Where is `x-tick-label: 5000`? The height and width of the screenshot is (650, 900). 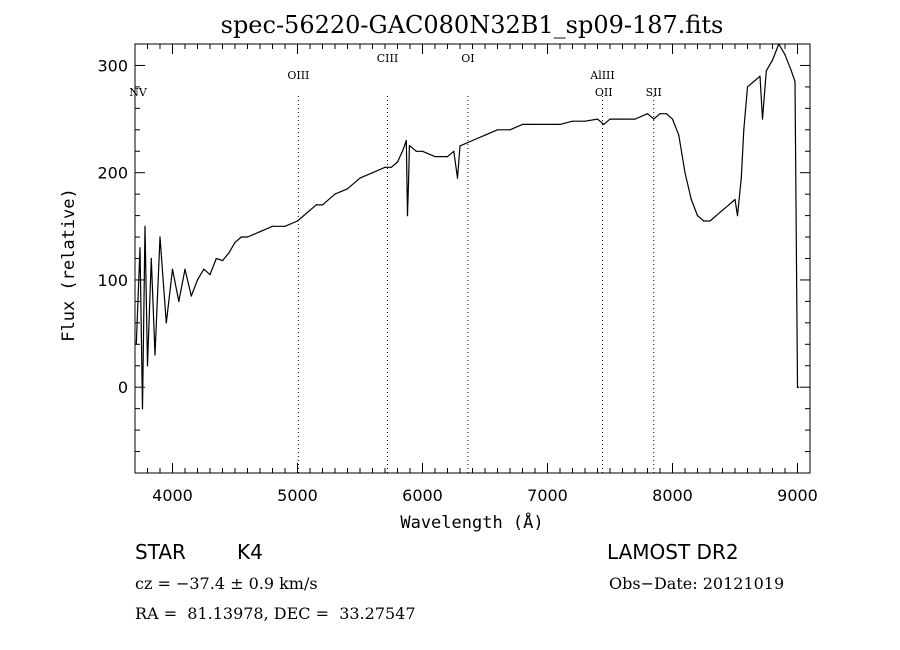
x-tick-label: 5000 is located at coordinates (297, 495).